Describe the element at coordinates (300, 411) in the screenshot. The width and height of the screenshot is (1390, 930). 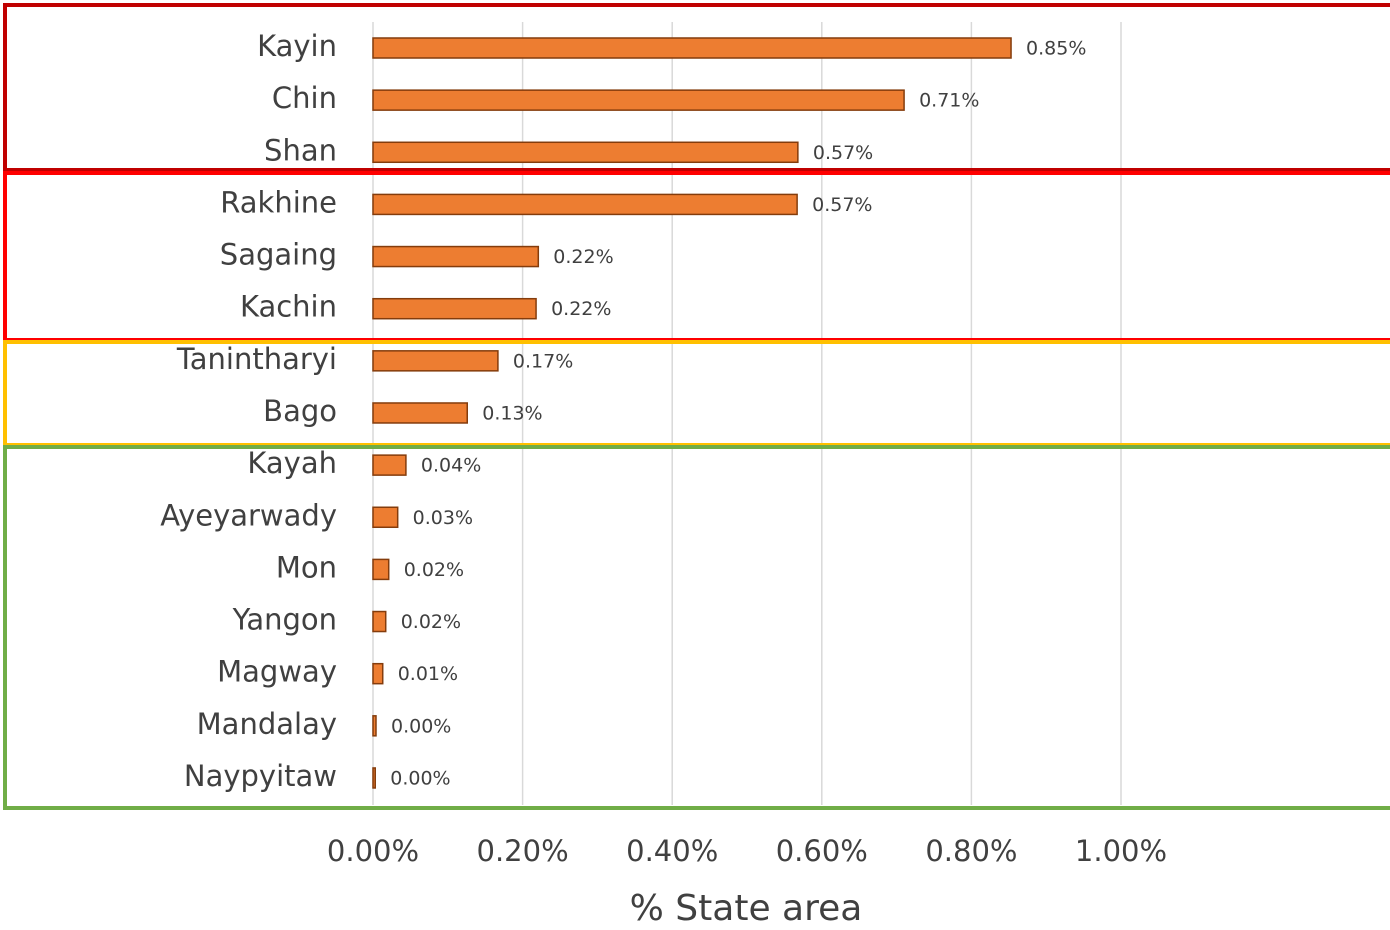
I see `y-tick-label: Bago` at that location.